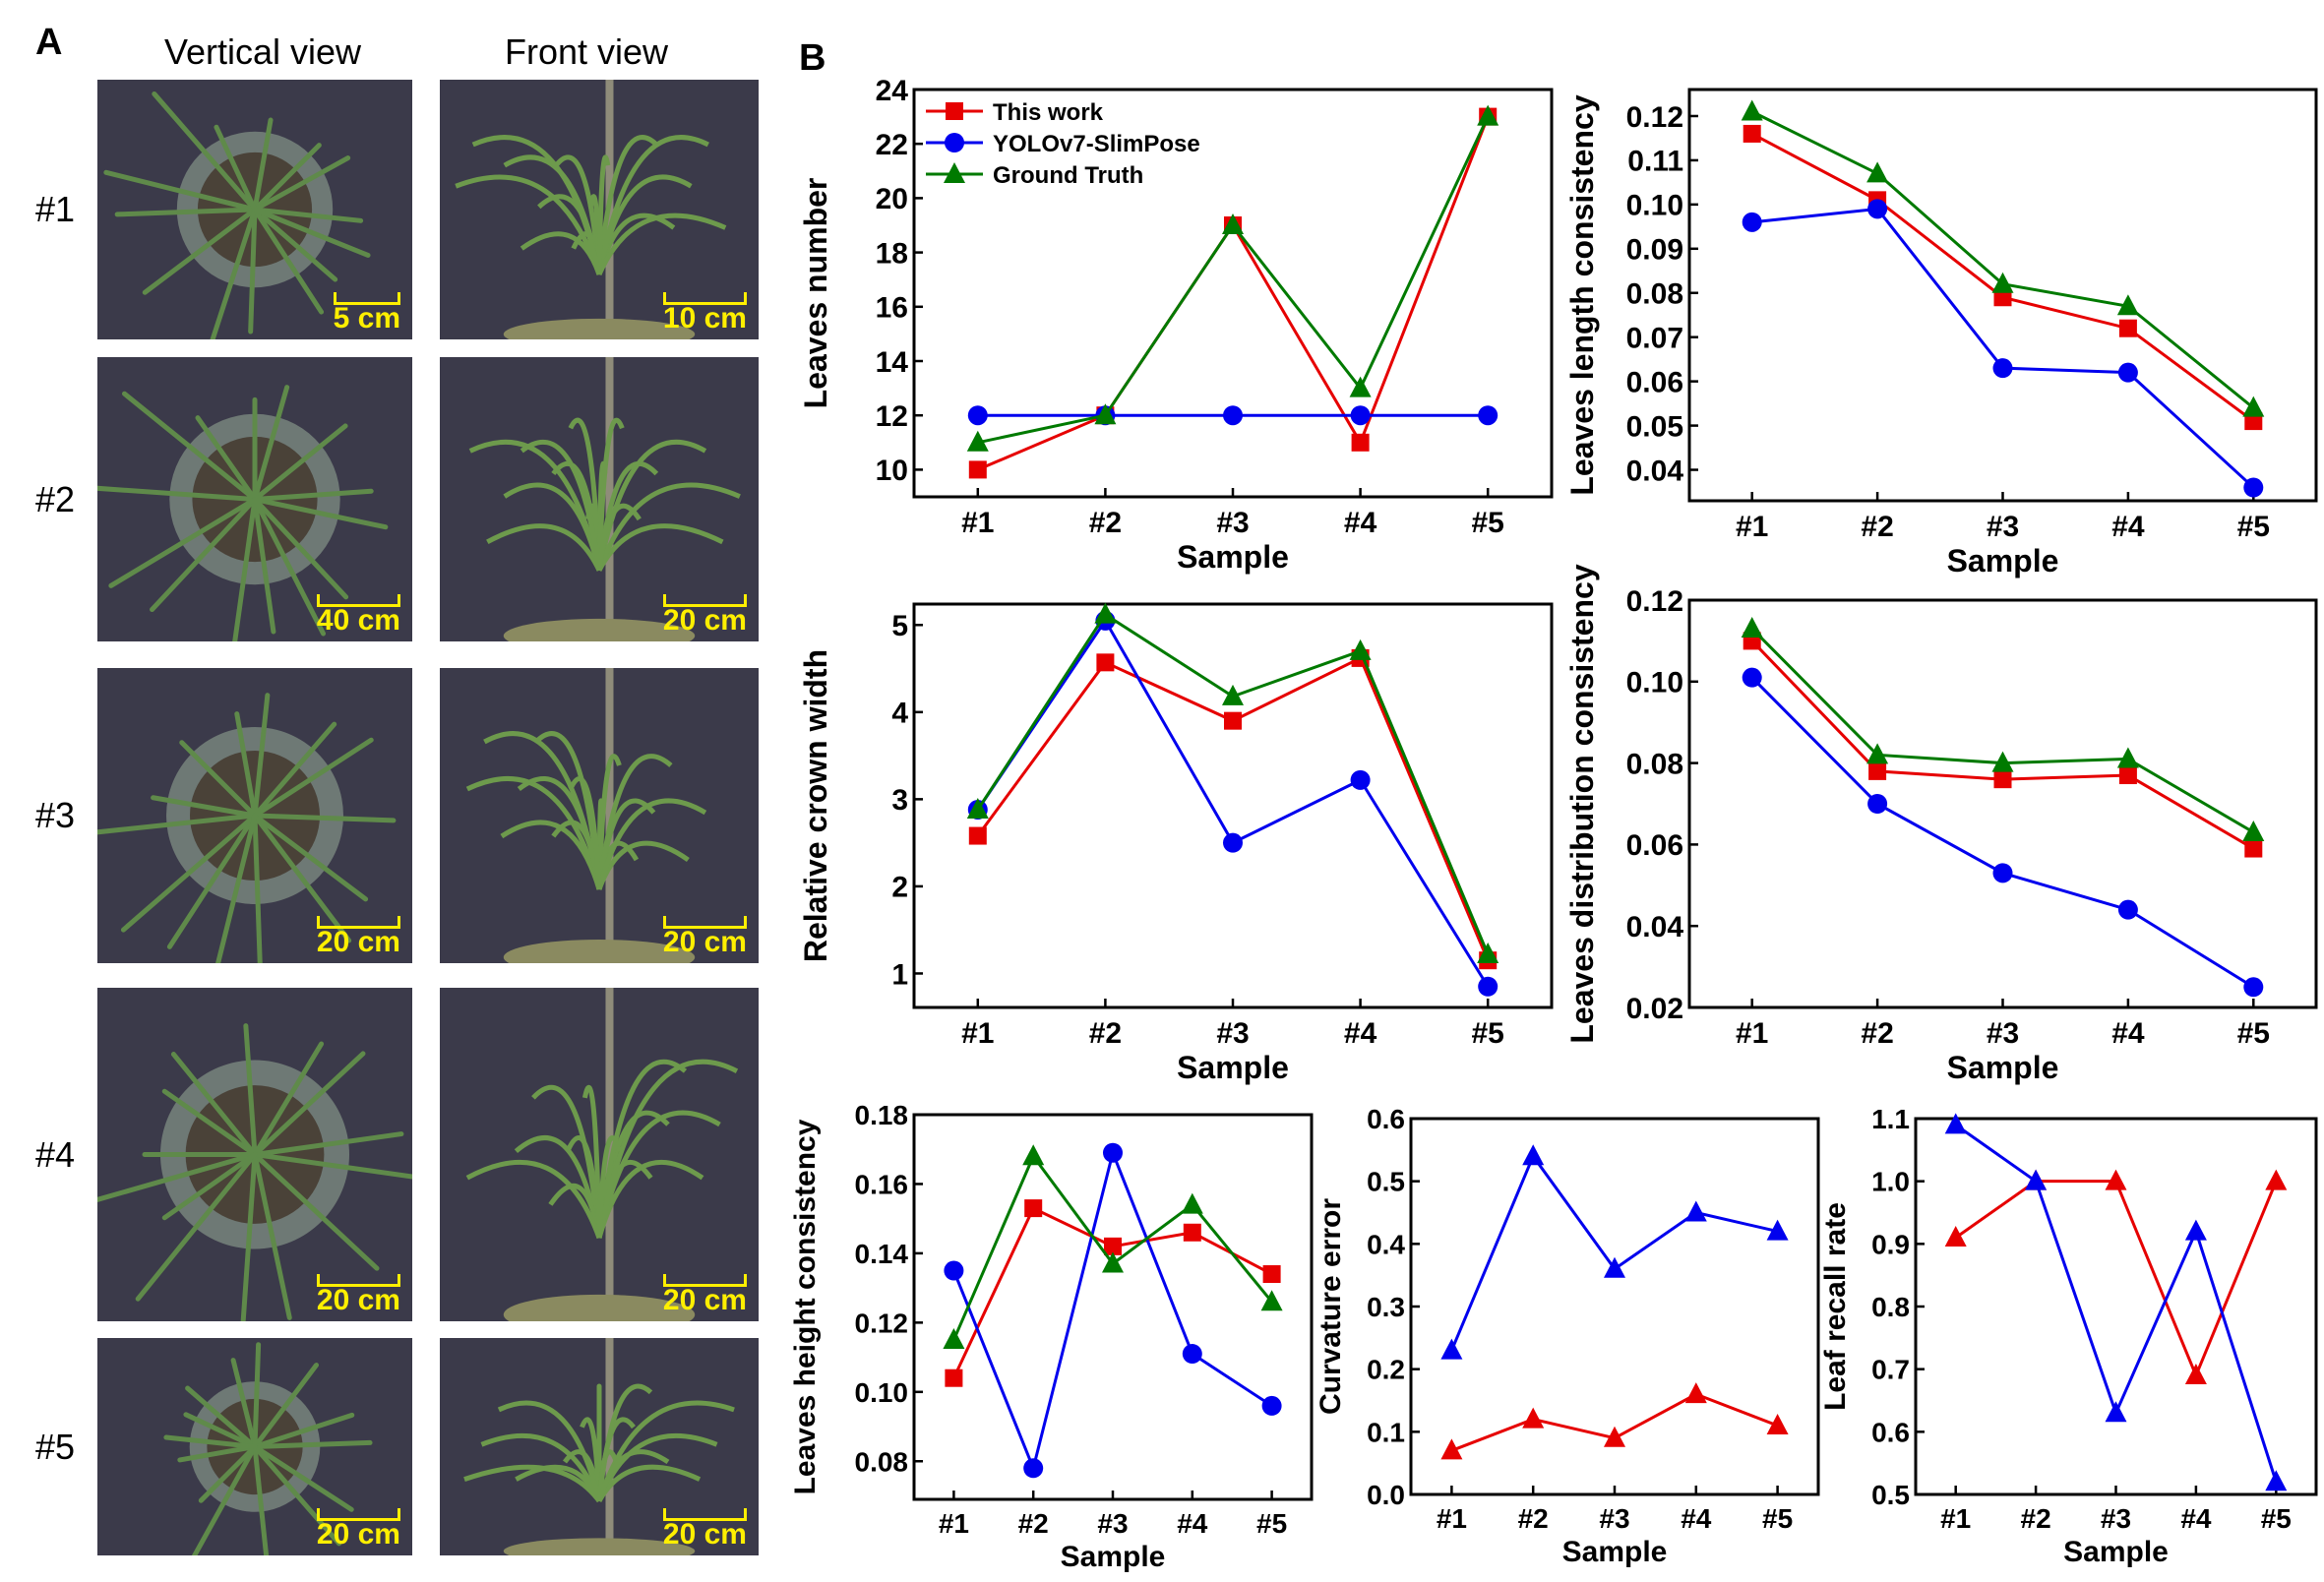 The image size is (2324, 1582). Describe the element at coordinates (815, 294) in the screenshot. I see `y-axis-title: Leaves number` at that location.